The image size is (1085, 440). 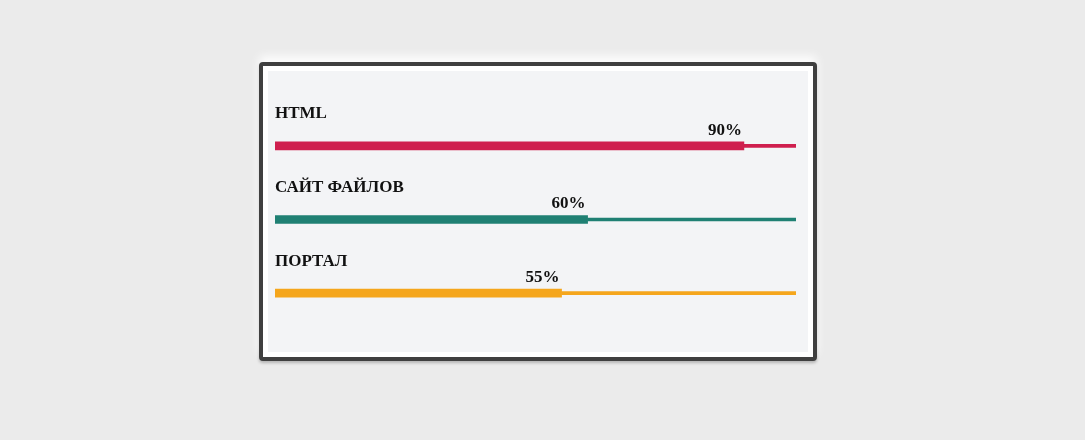 What do you see at coordinates (339, 186) in the screenshot?
I see `y-tick-label: САЙТ ФАЙЛОВ` at bounding box center [339, 186].